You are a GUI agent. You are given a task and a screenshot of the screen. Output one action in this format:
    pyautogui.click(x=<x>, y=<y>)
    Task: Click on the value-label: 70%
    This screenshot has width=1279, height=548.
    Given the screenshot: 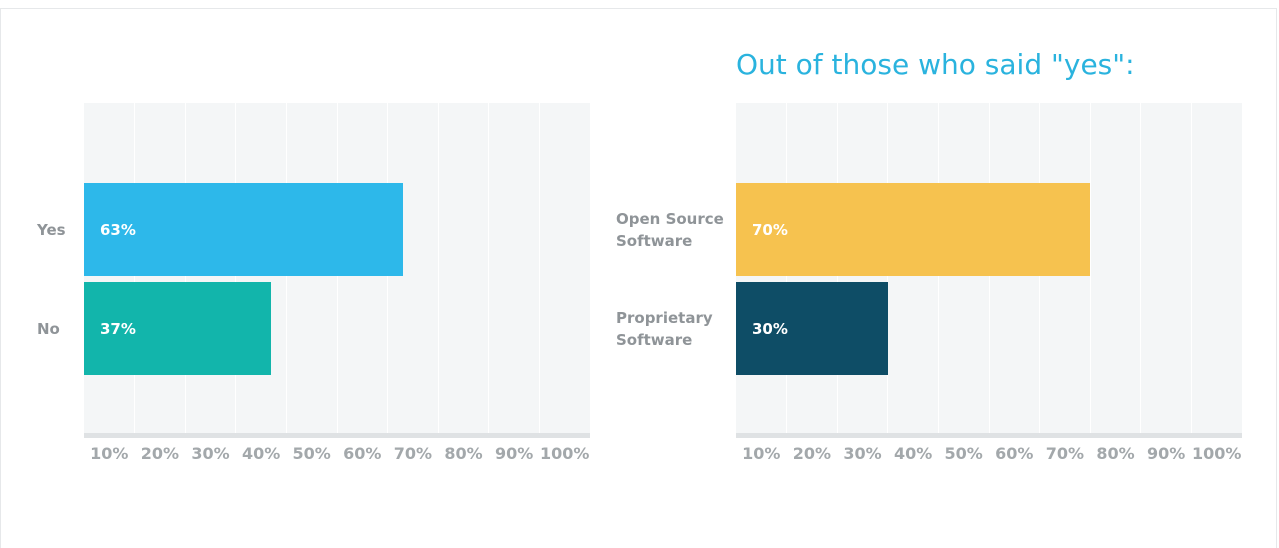 What is the action you would take?
    pyautogui.click(x=770, y=229)
    